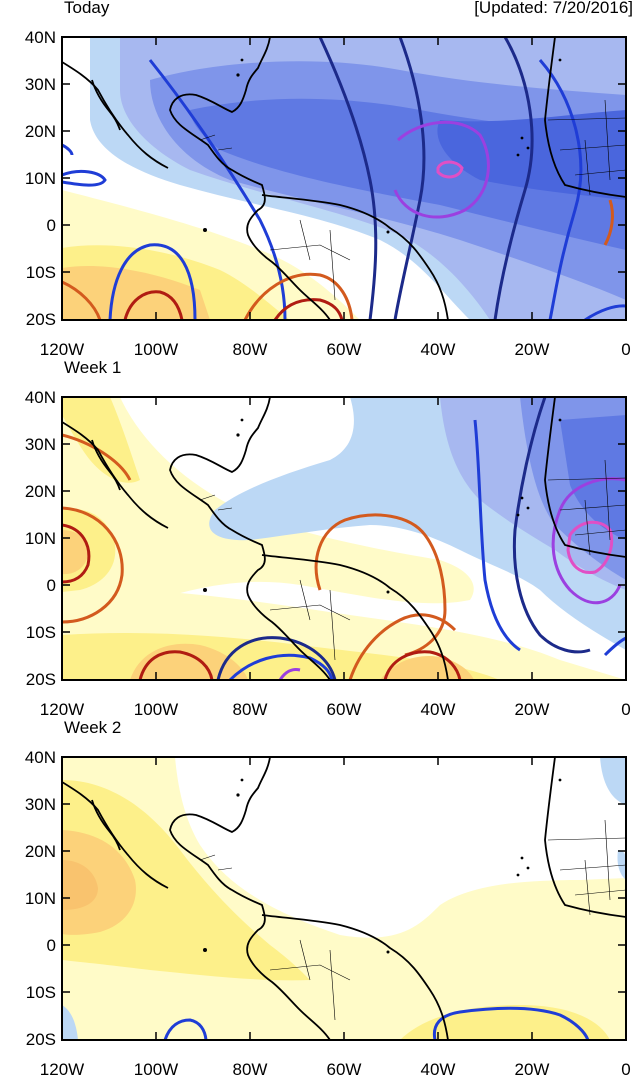 The height and width of the screenshot is (1084, 643). I want to click on panel-title: Week 2, so click(93, 727).